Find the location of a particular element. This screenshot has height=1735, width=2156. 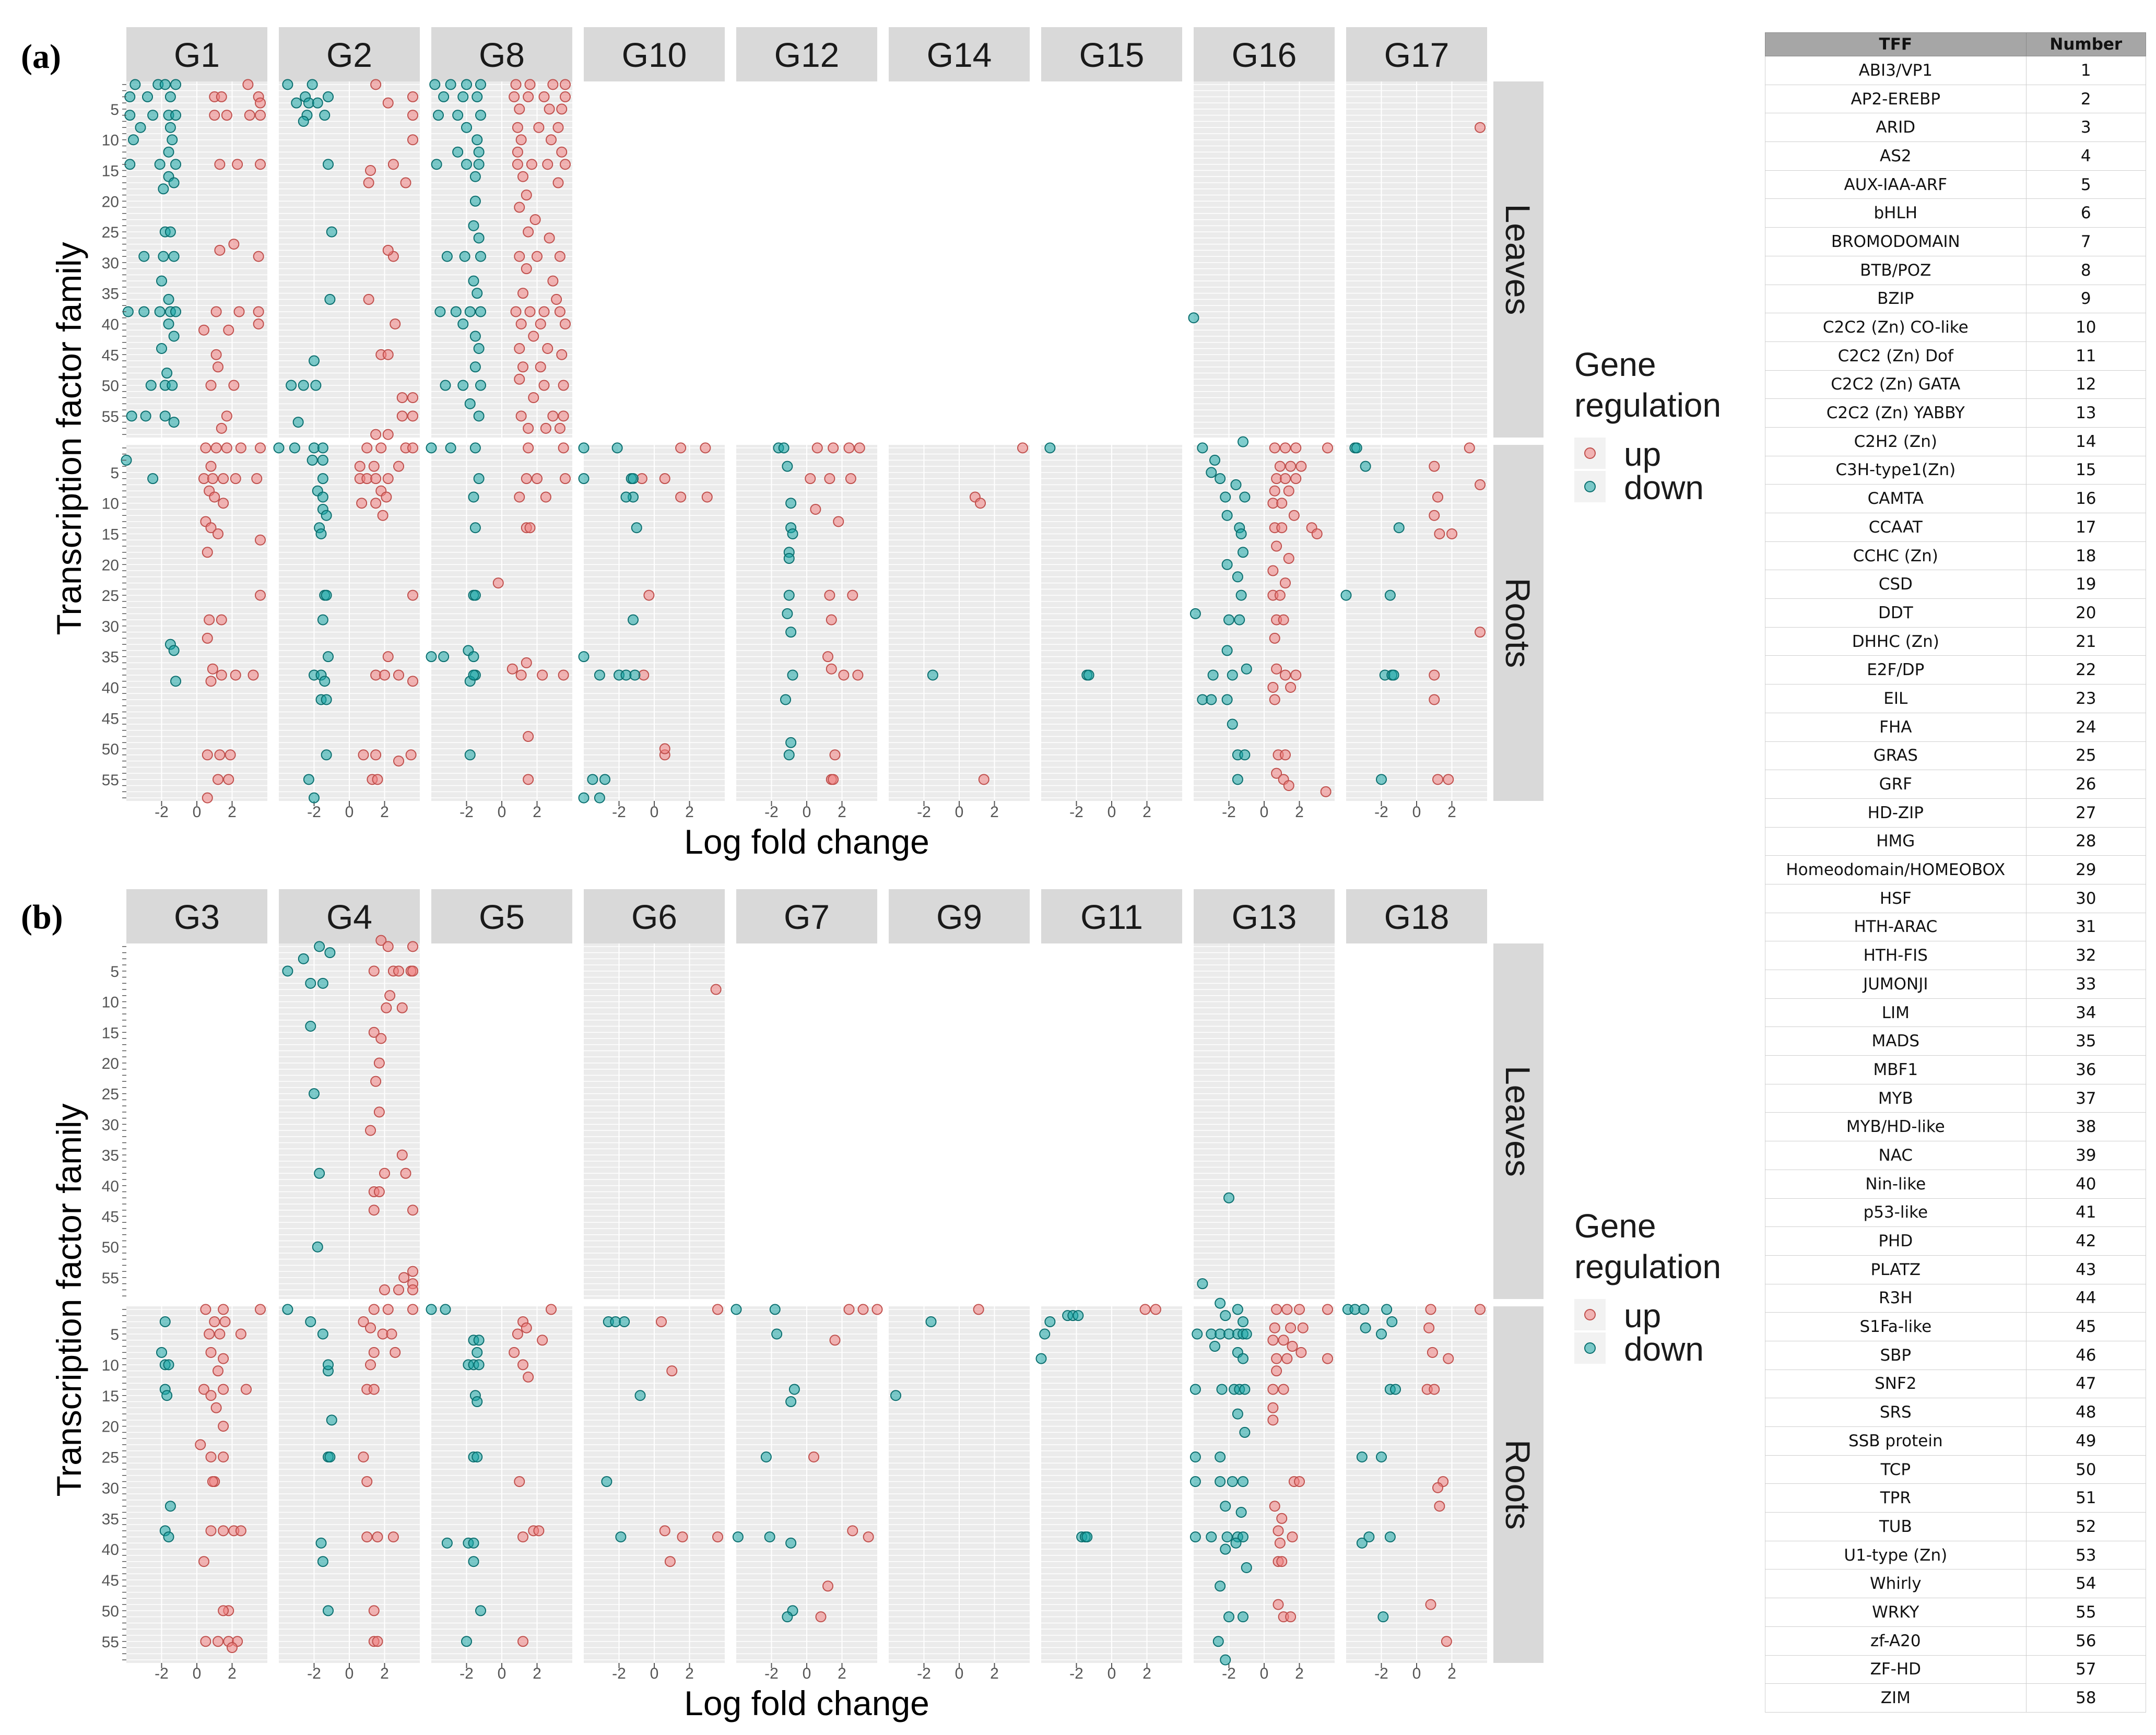

table-row: HD-ZIP 27 is located at coordinates (1956, 813).